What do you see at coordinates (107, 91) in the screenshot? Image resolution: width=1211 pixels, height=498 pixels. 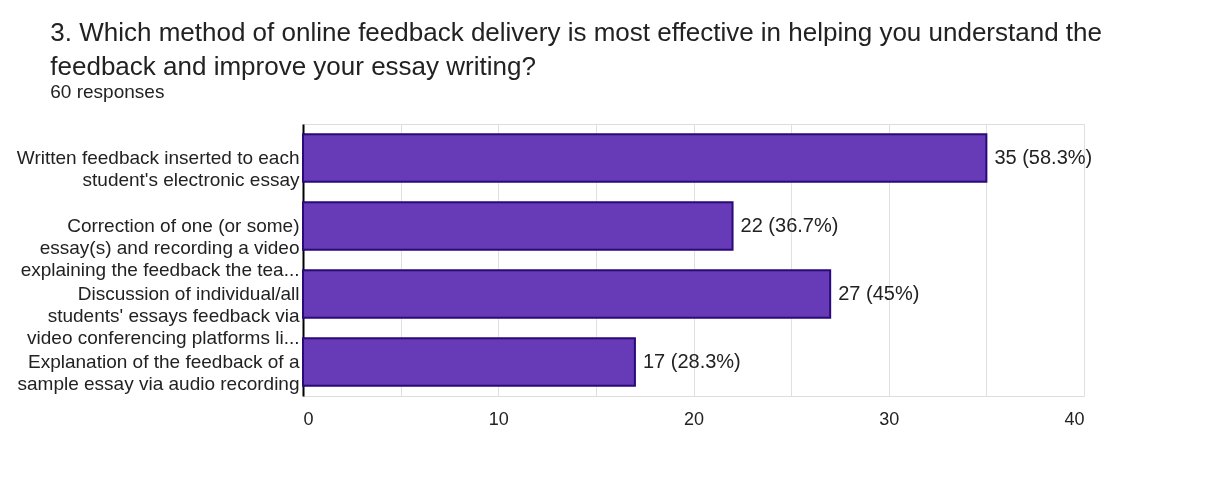 I see `text: 60 responses` at bounding box center [107, 91].